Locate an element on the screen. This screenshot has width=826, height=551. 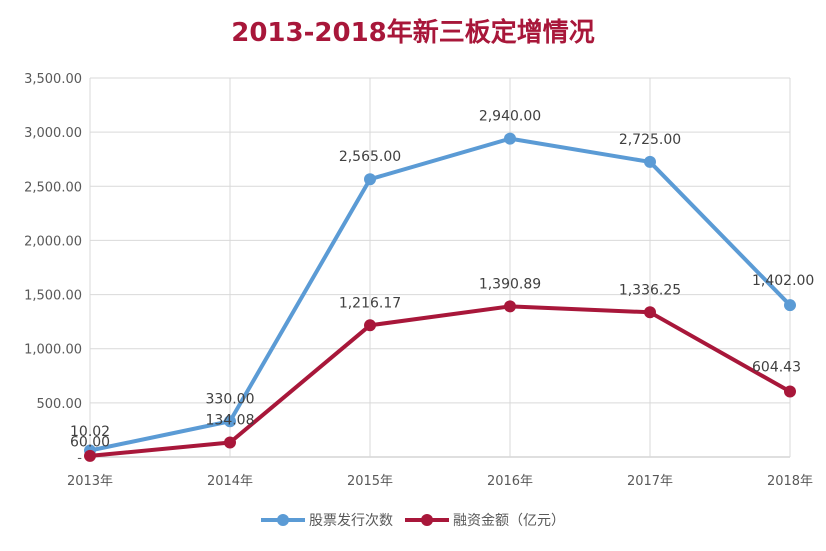
legend-item-issuance-count: 股票发行次数 is located at coordinates (327, 520).